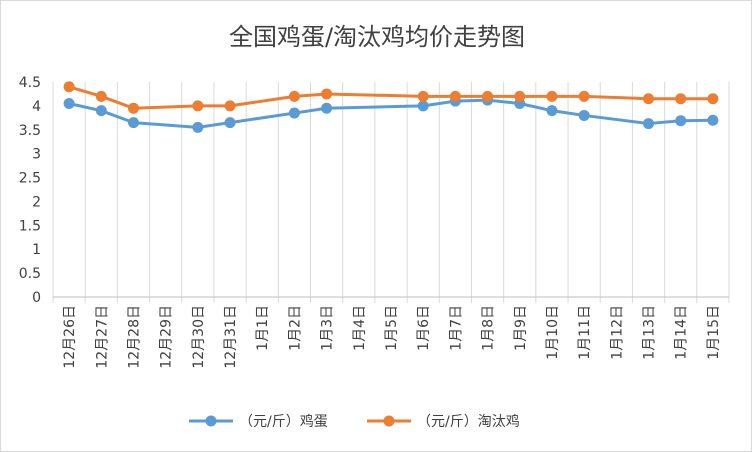 Image resolution: width=752 pixels, height=452 pixels. What do you see at coordinates (231, 337) in the screenshot?
I see `x-tick-label: 12月31日` at bounding box center [231, 337].